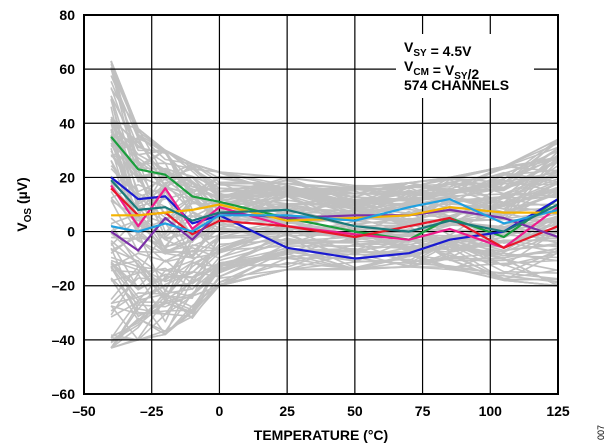 This screenshot has height=447, width=610. Describe the element at coordinates (423, 411) in the screenshot. I see `x-tick-label: 75` at that location.